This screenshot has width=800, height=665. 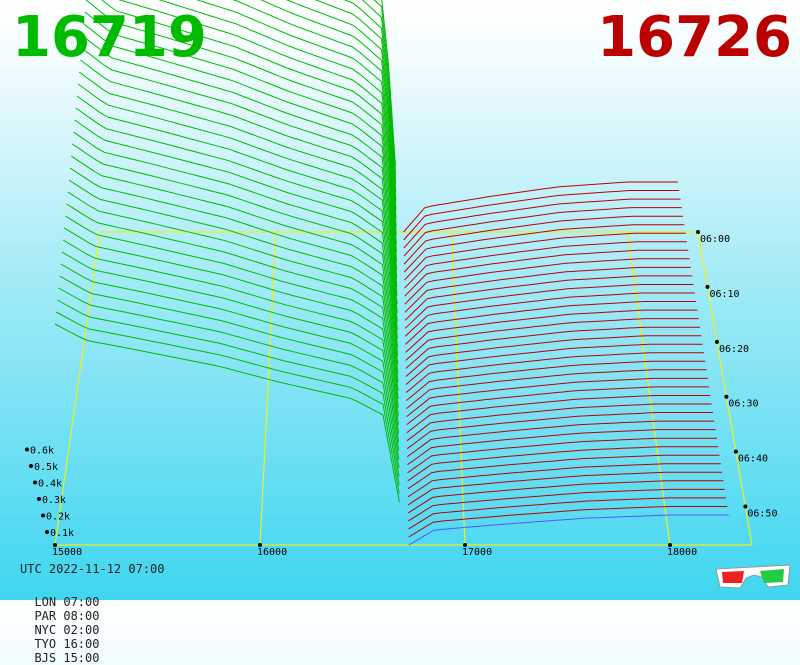 I want to click on z-tick-label-5: 0.6k, so click(x=42, y=451).